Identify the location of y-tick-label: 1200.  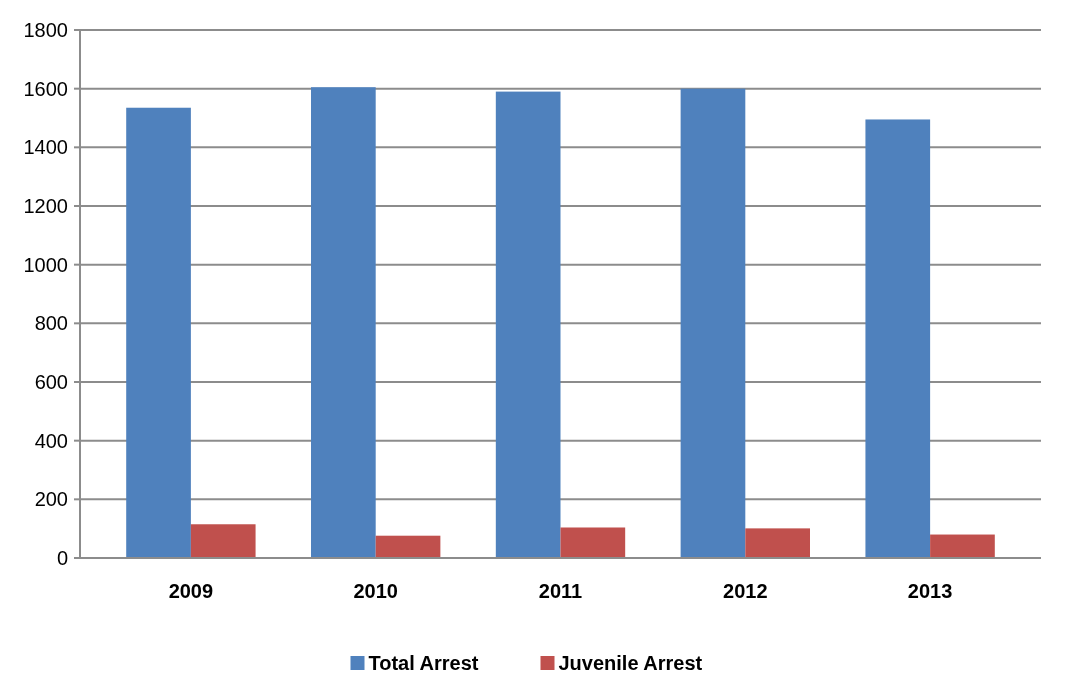
(45, 206).